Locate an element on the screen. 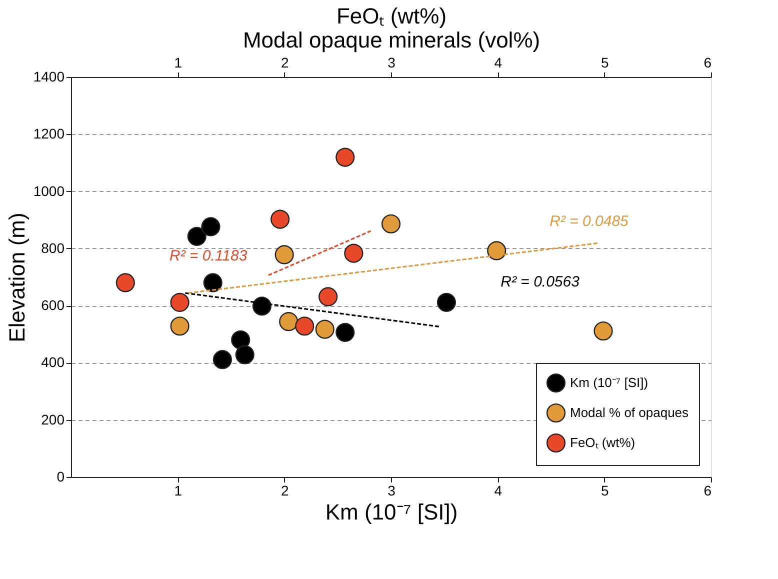 This screenshot has height=579, width=778. y-tick-label: 1000 is located at coordinates (49, 190).